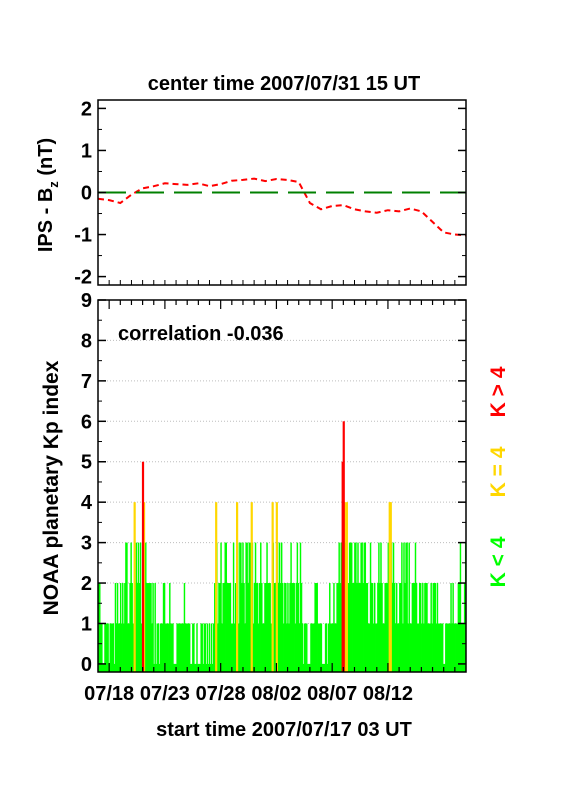 The width and height of the screenshot is (566, 793). I want to click on bz-plot-area, so click(282, 207).